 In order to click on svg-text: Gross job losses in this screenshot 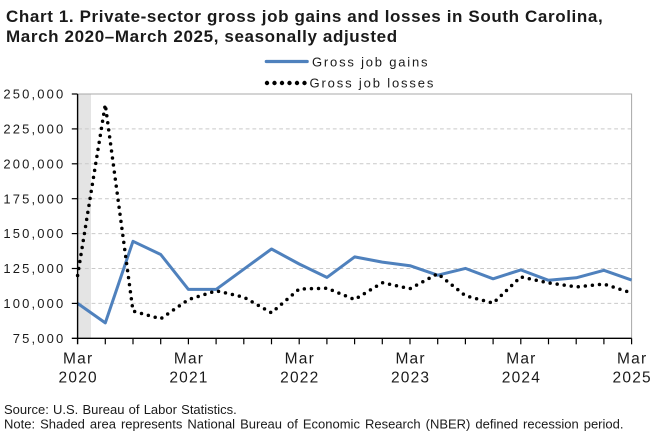, I will do `click(373, 83)`.